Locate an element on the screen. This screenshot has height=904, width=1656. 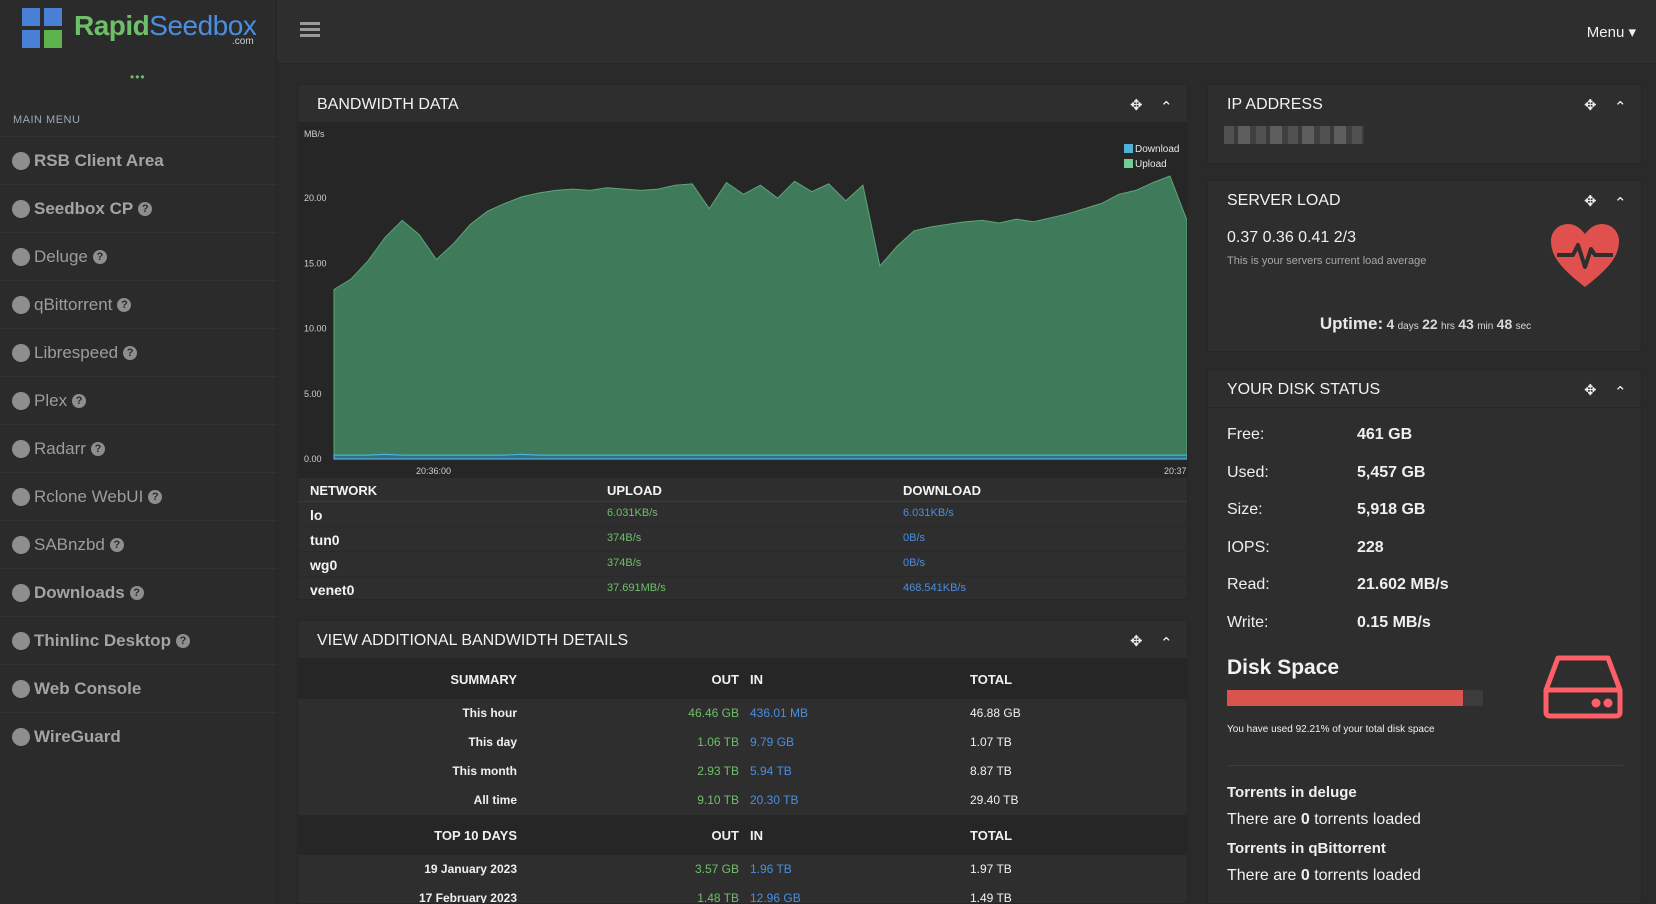
sidebar-item-label: SABnzbd is located at coordinates (69, 544).